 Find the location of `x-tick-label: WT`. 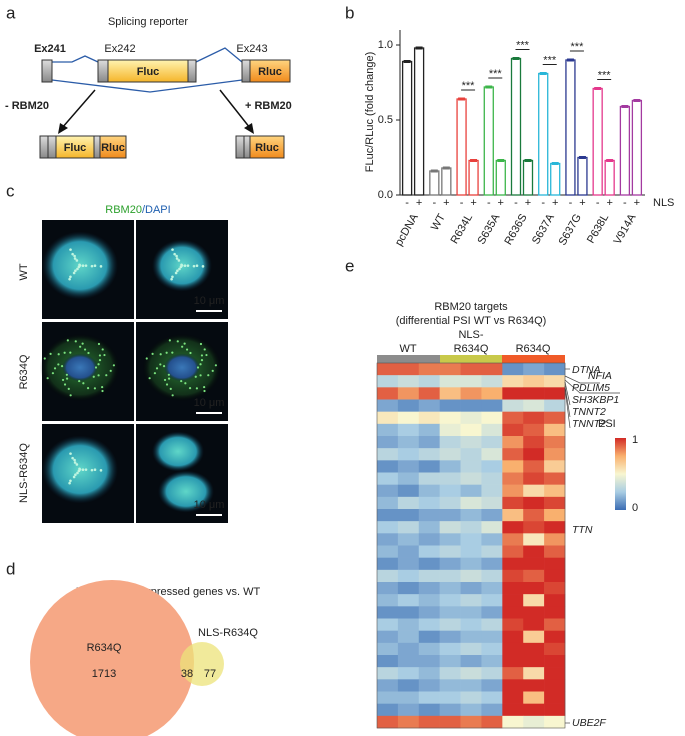

x-tick-label: WT is located at coordinates (438, 222).